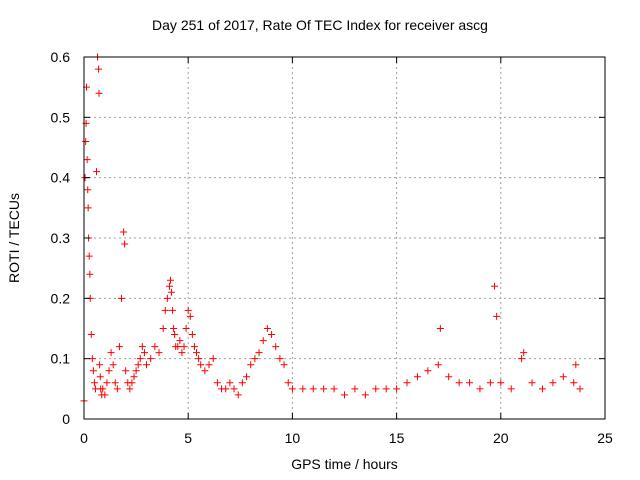 Image resolution: width=640 pixels, height=480 pixels. Describe the element at coordinates (344, 464) in the screenshot. I see `x-axis-label: GPS time / hours` at that location.